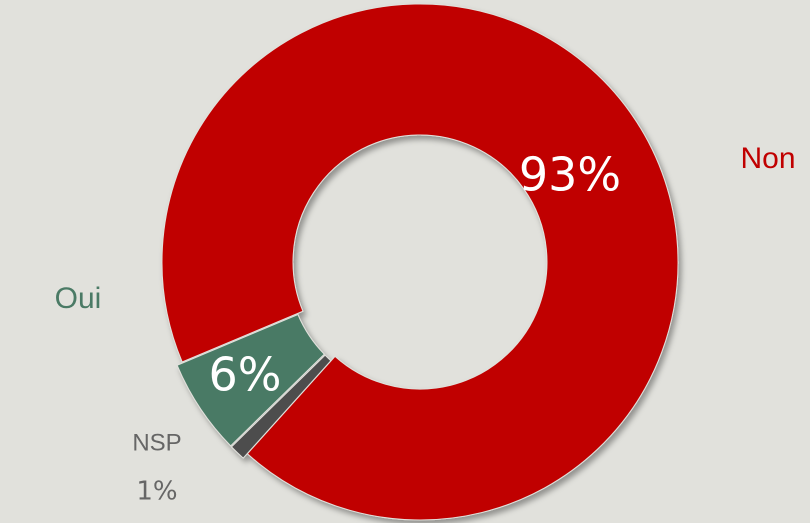 The width and height of the screenshot is (810, 523). I want to click on value-label: 6%, so click(245, 375).